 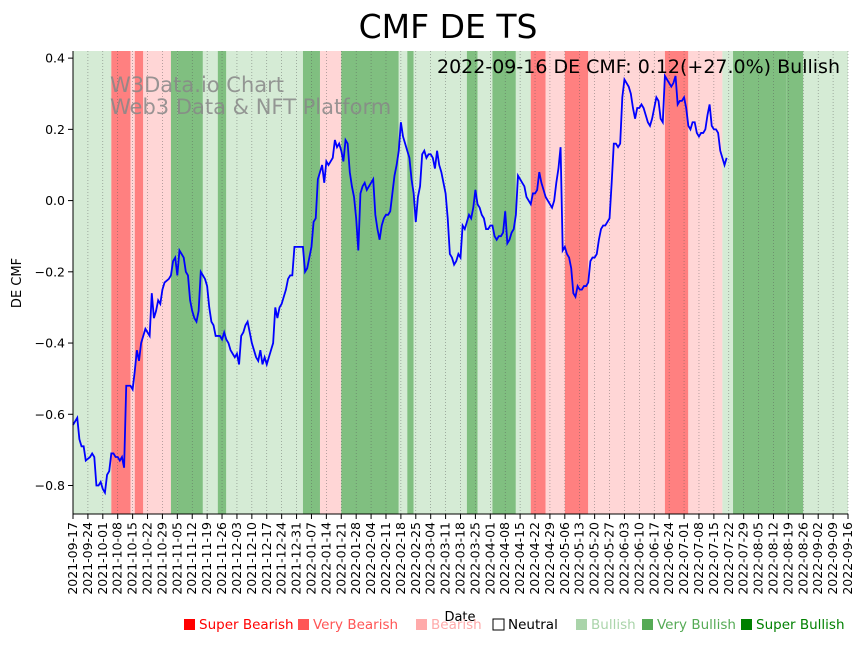 What do you see at coordinates (683, 558) in the screenshot?
I see `x-tick-label: 2022-07-01` at bounding box center [683, 558].